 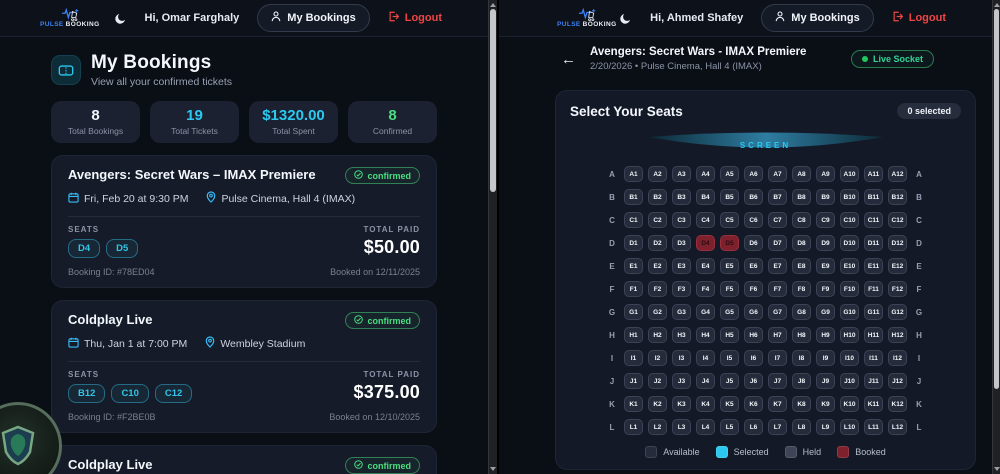 I want to click on seat-G3: G3, so click(x=681, y=312).